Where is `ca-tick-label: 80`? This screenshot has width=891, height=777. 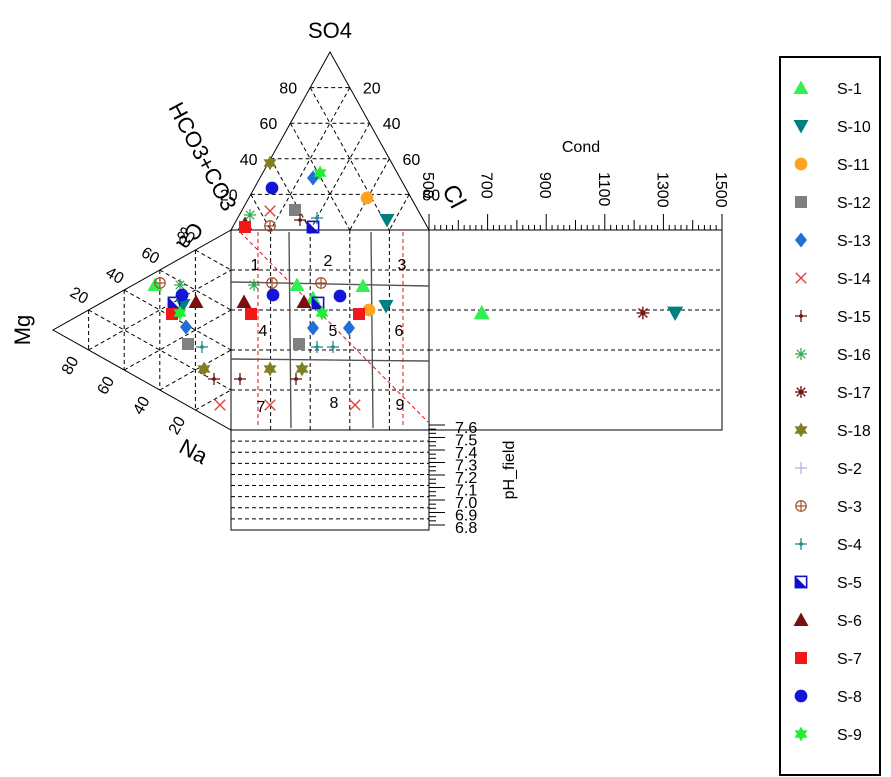 ca-tick-label: 80 is located at coordinates (186, 236).